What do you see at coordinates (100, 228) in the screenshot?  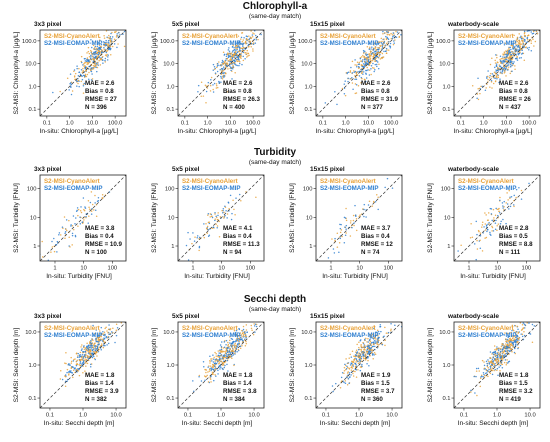 I see `stat-mae: MAE = 3.8` at bounding box center [100, 228].